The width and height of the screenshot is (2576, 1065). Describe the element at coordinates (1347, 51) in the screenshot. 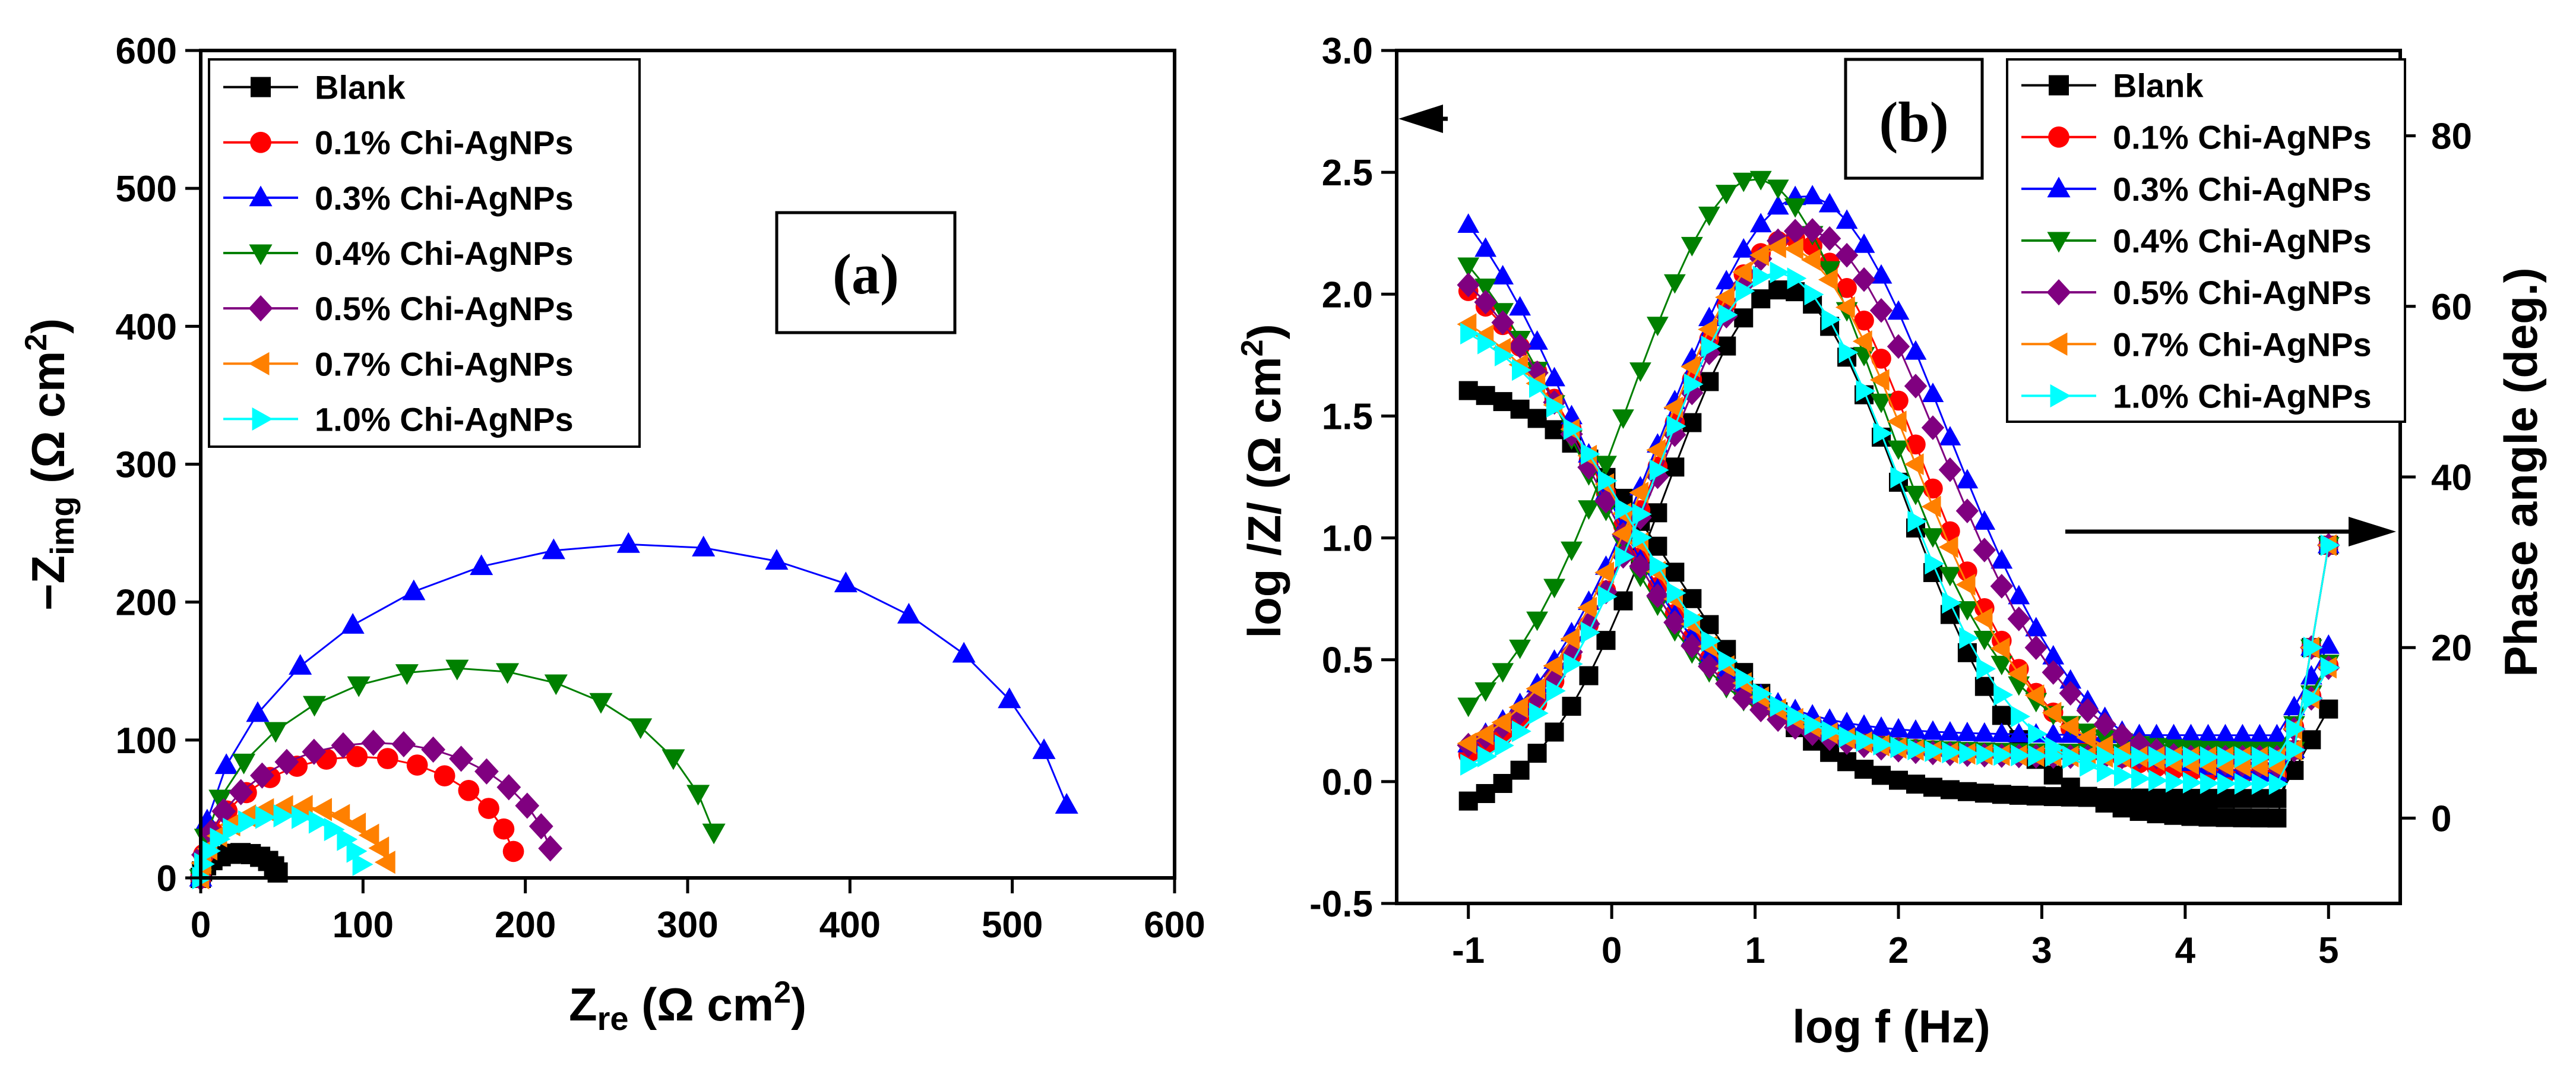

I see `y-tick-label: 3.0` at that location.